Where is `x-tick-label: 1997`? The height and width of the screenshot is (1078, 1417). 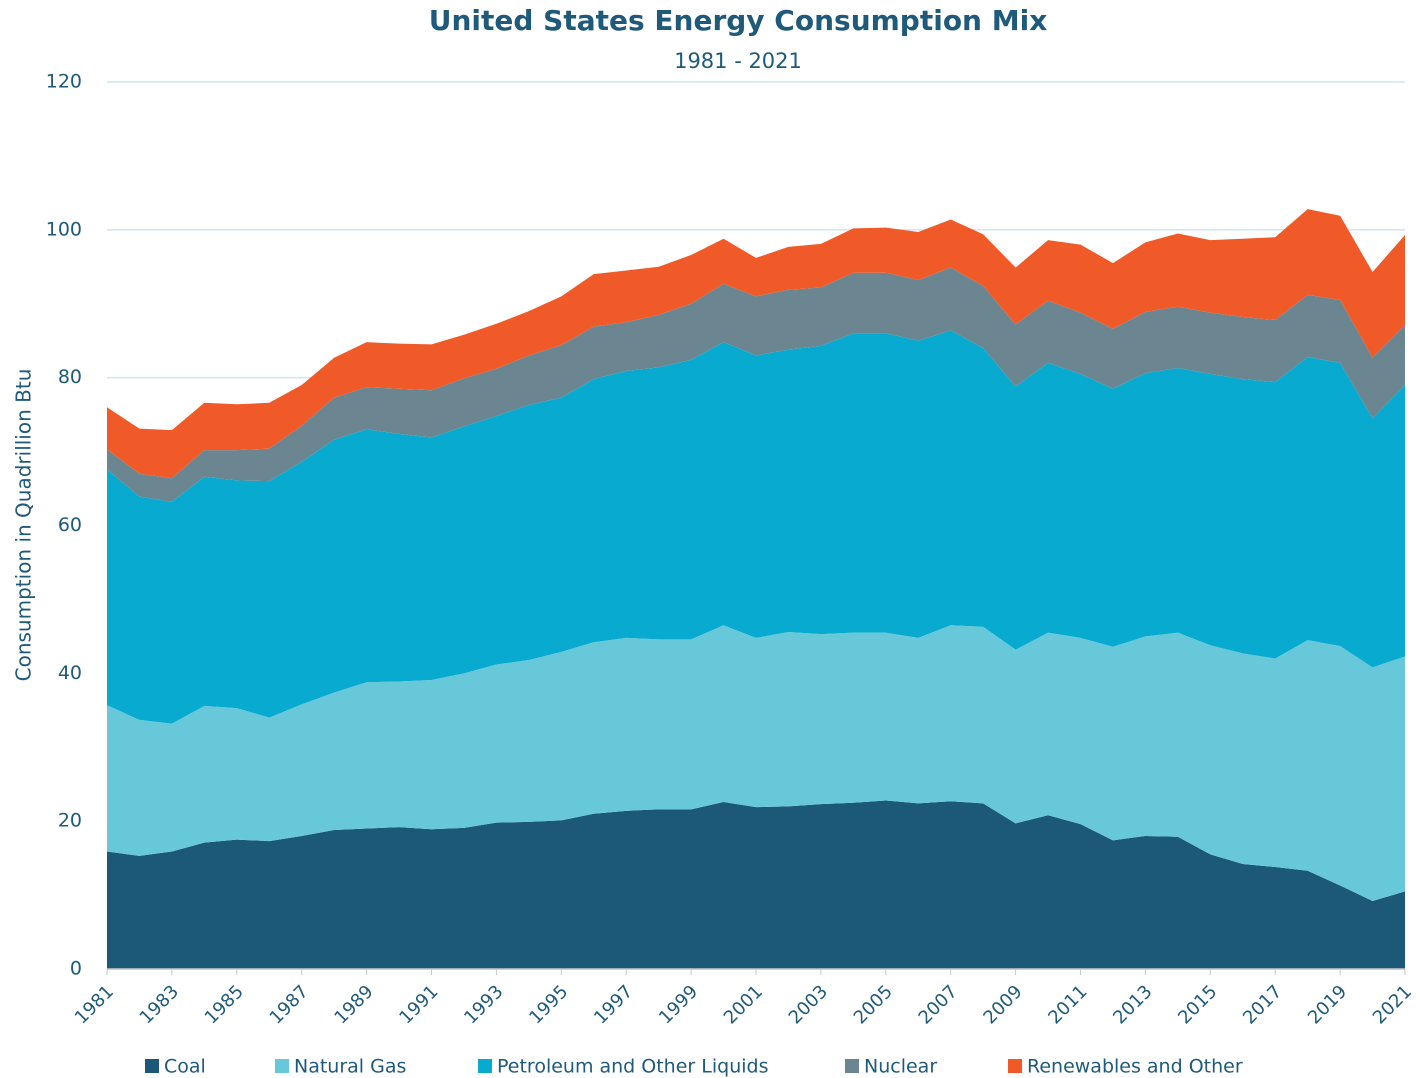 x-tick-label: 1997 is located at coordinates (613, 1004).